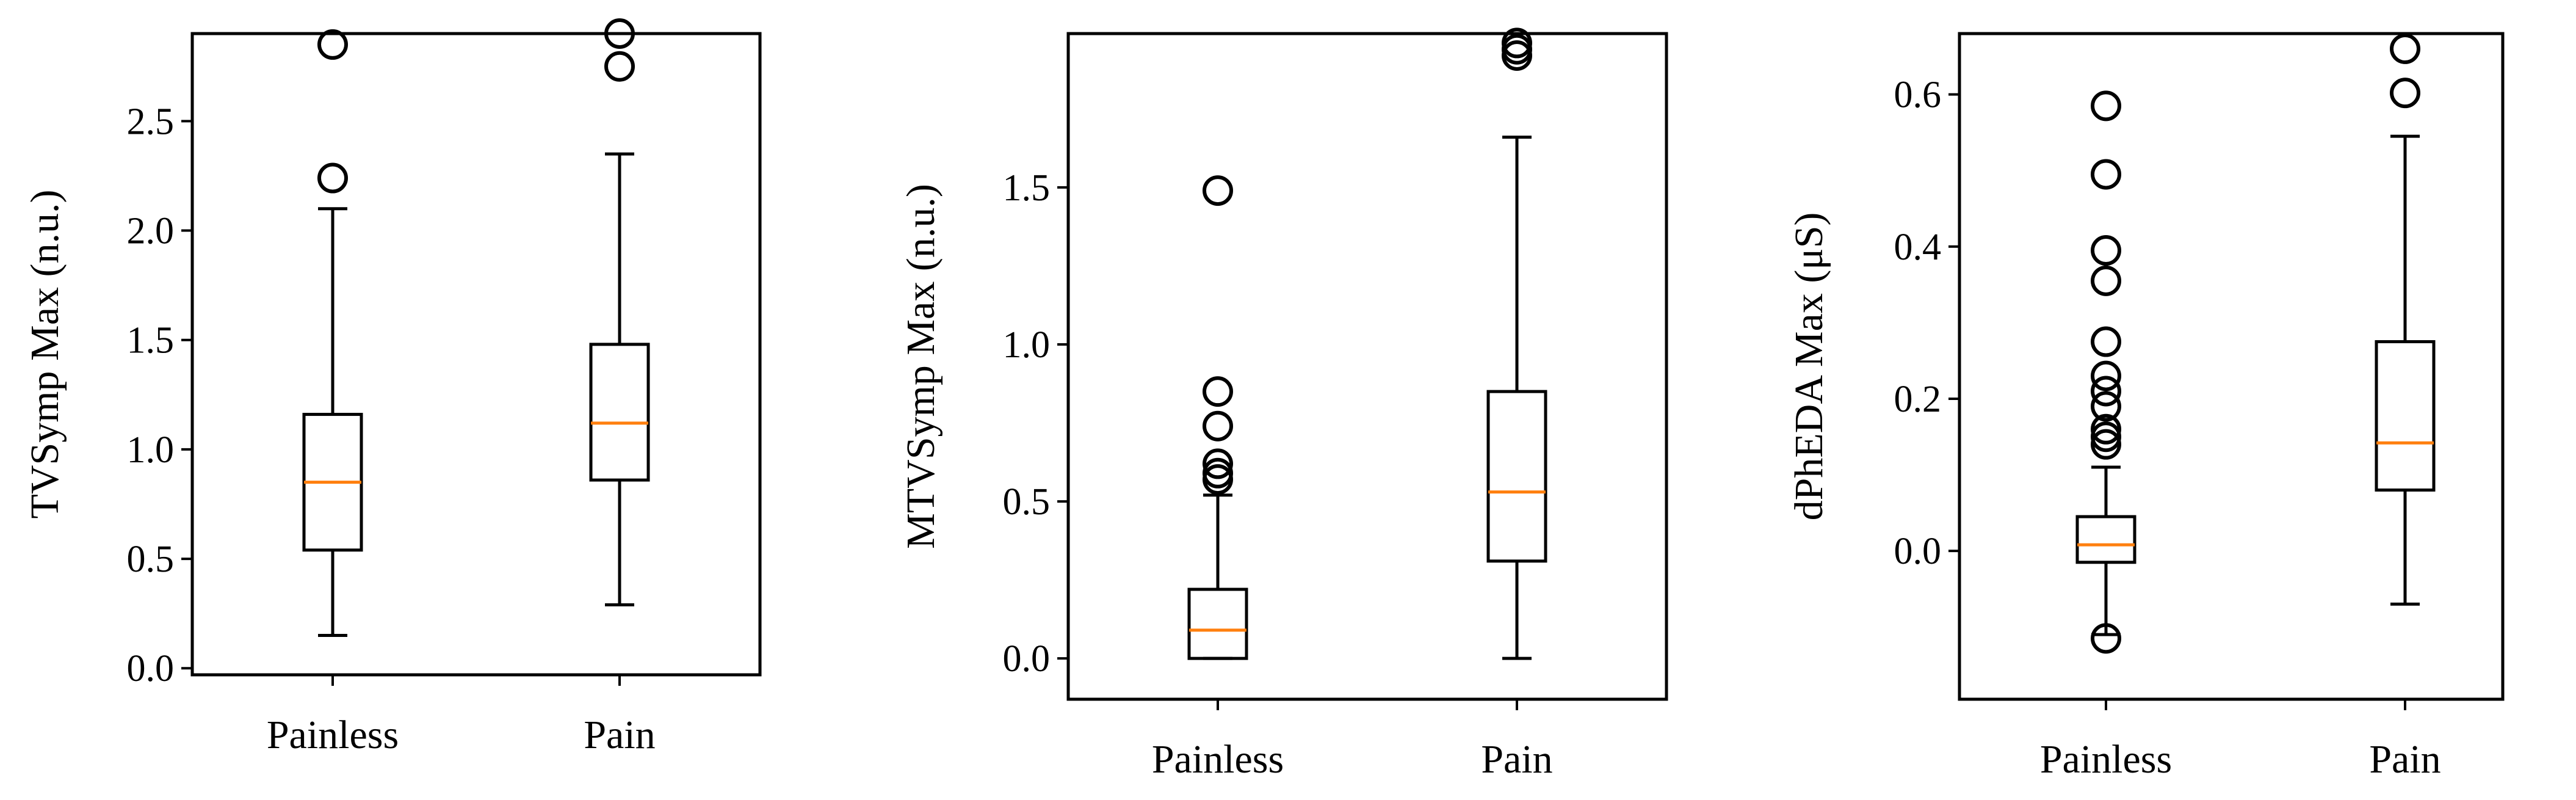  What do you see at coordinates (151, 121) in the screenshot?
I see `y-tick-label: 2.5` at bounding box center [151, 121].